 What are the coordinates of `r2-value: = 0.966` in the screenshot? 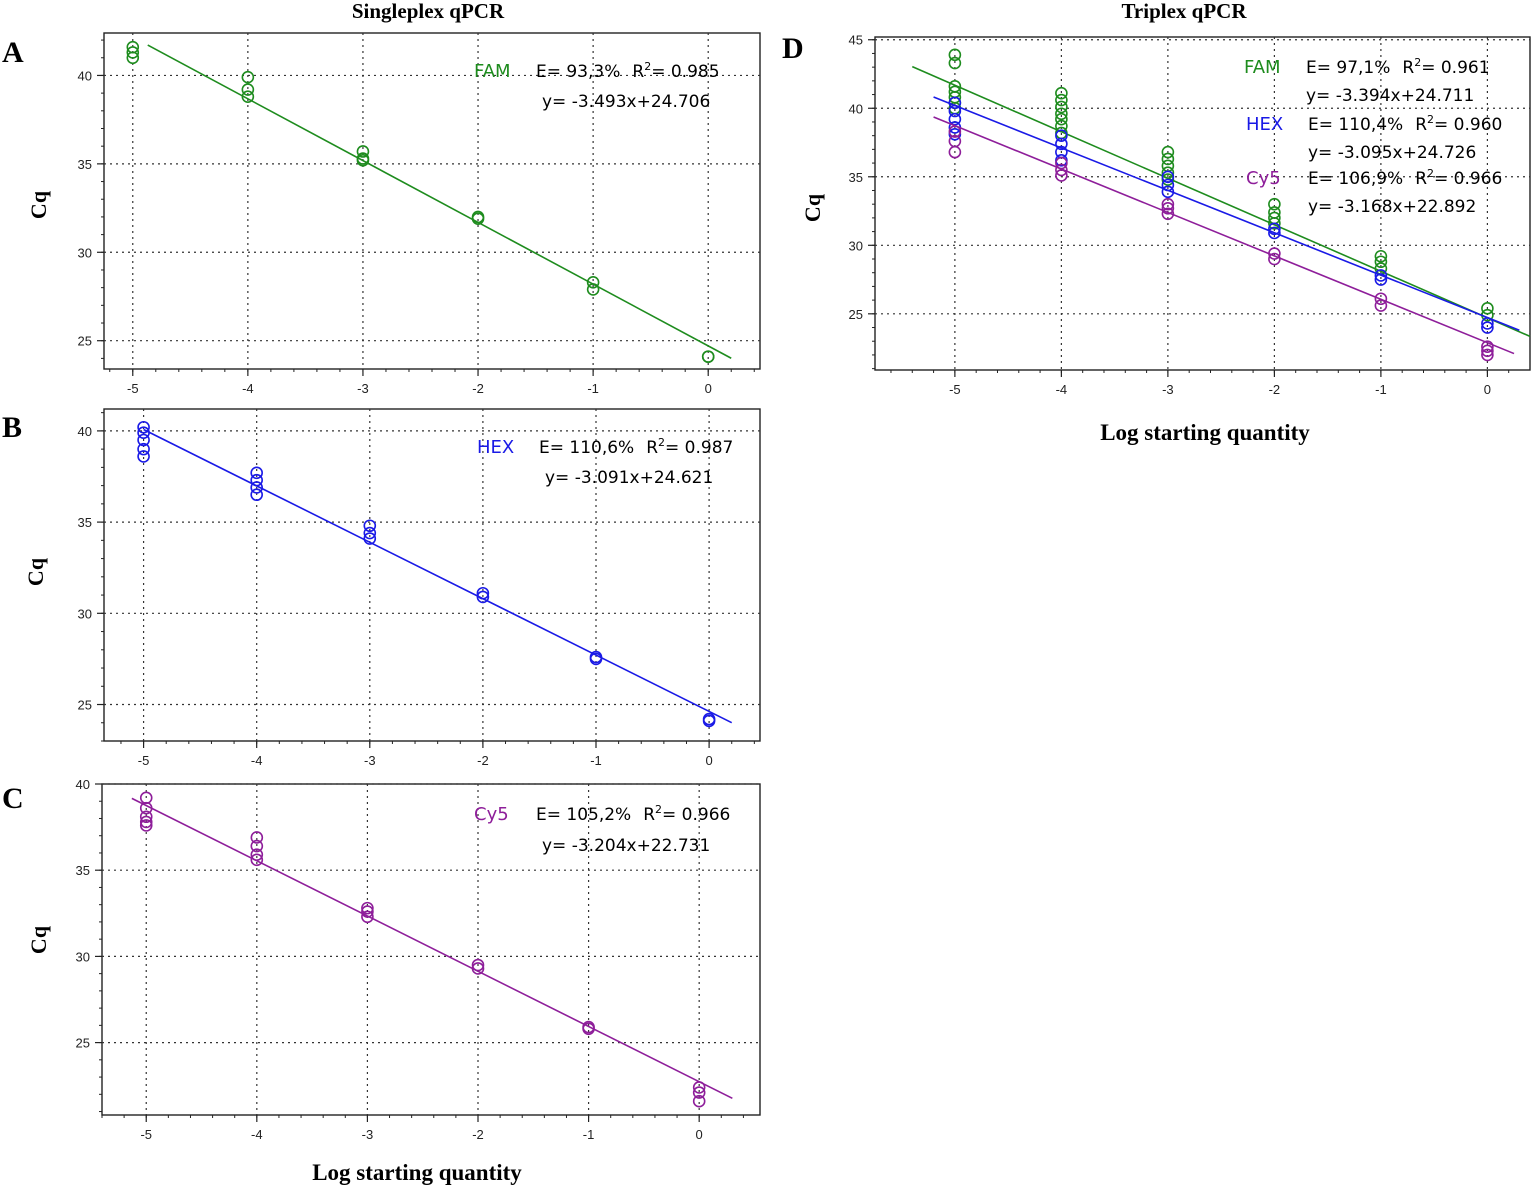 It's located at (696, 815).